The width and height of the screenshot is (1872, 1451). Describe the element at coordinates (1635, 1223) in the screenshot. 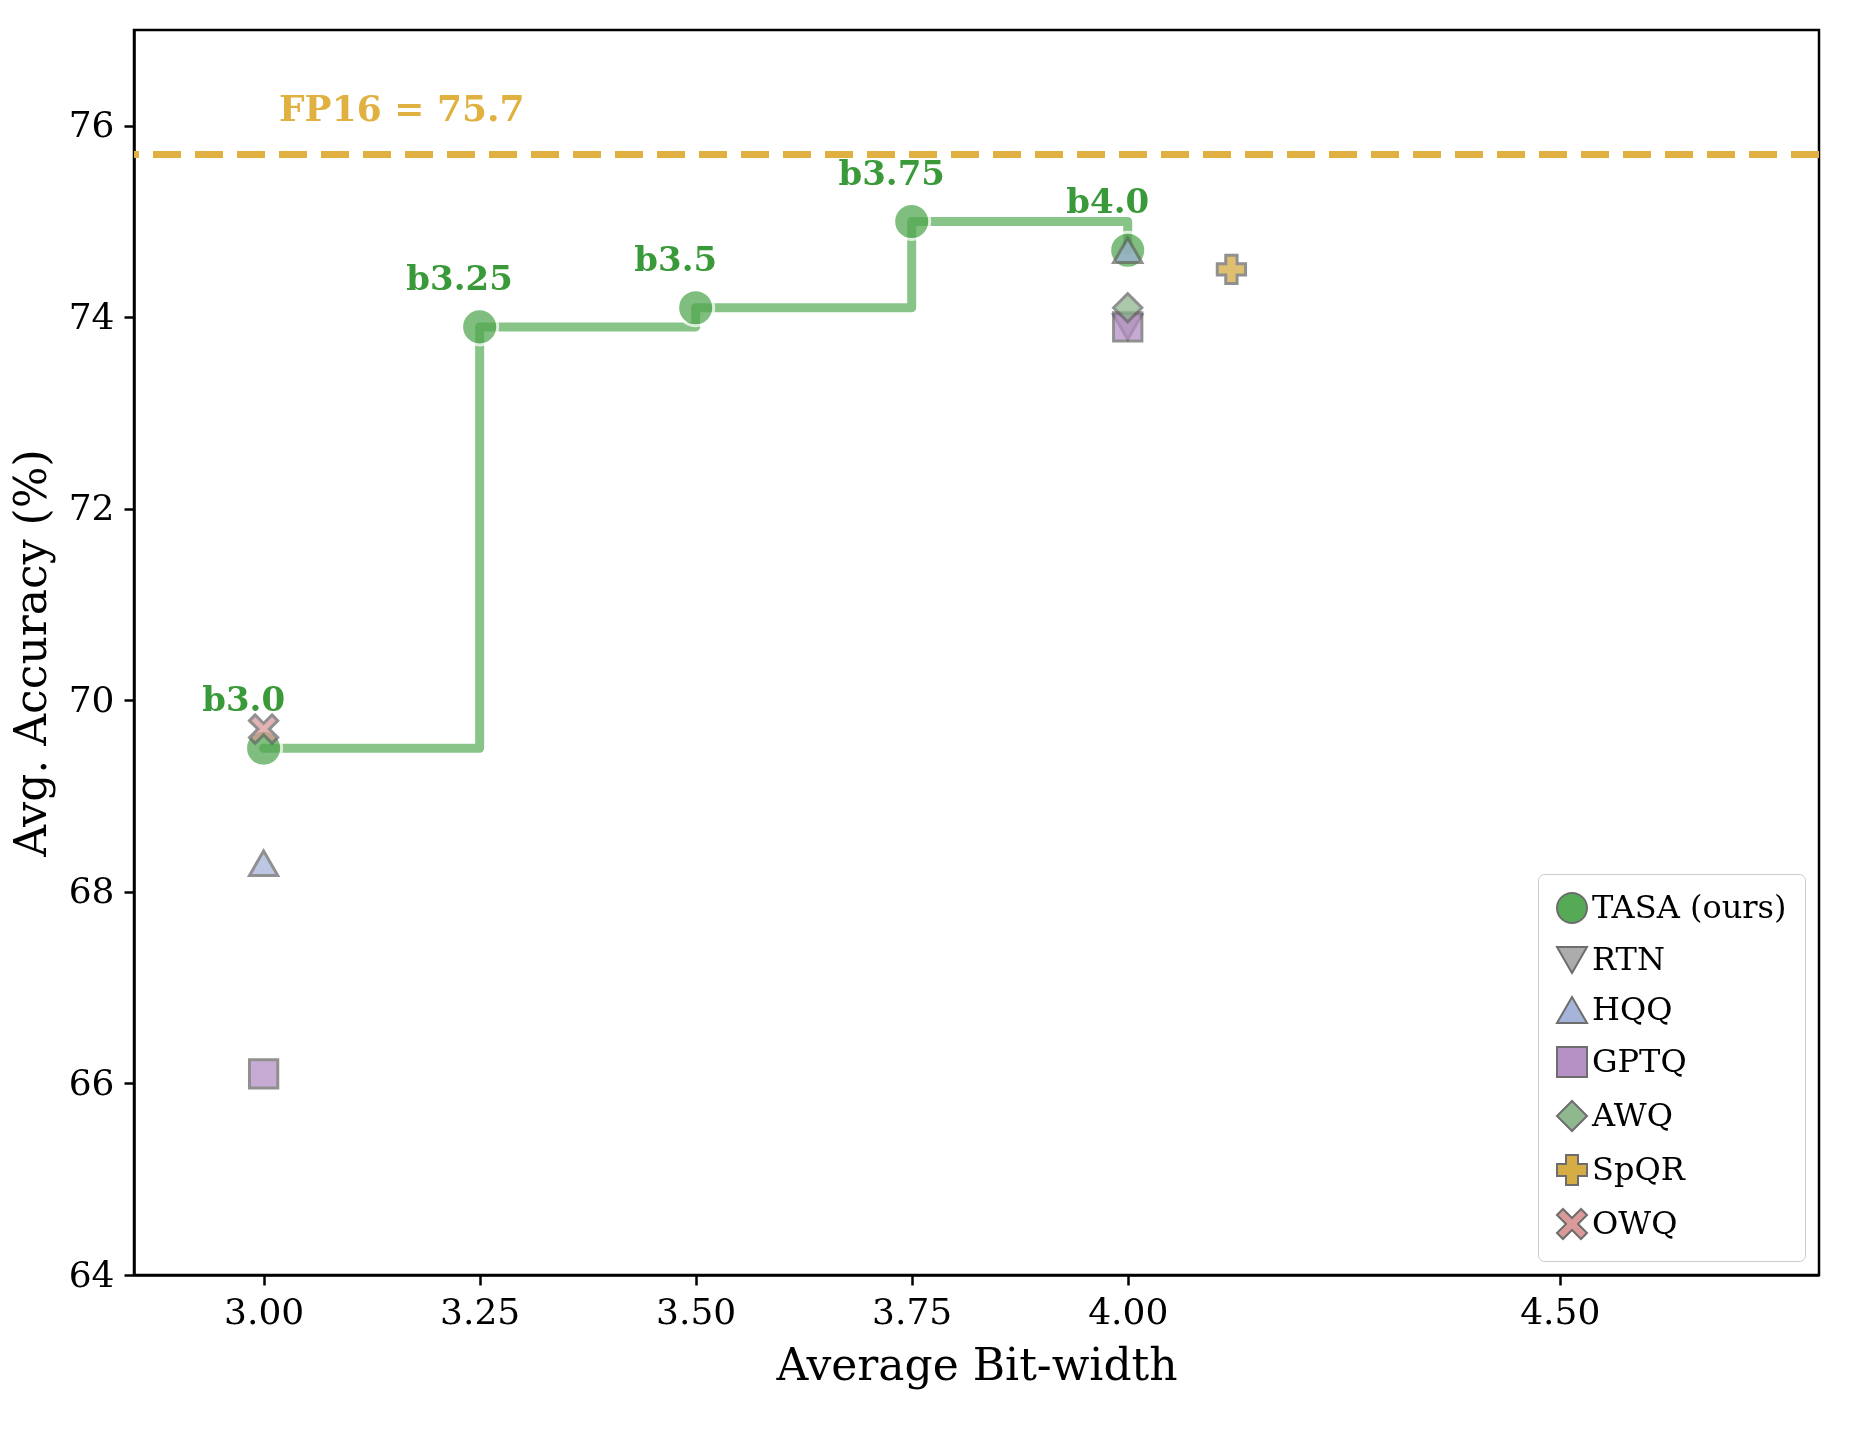

I see `legend-label: OWQ` at that location.